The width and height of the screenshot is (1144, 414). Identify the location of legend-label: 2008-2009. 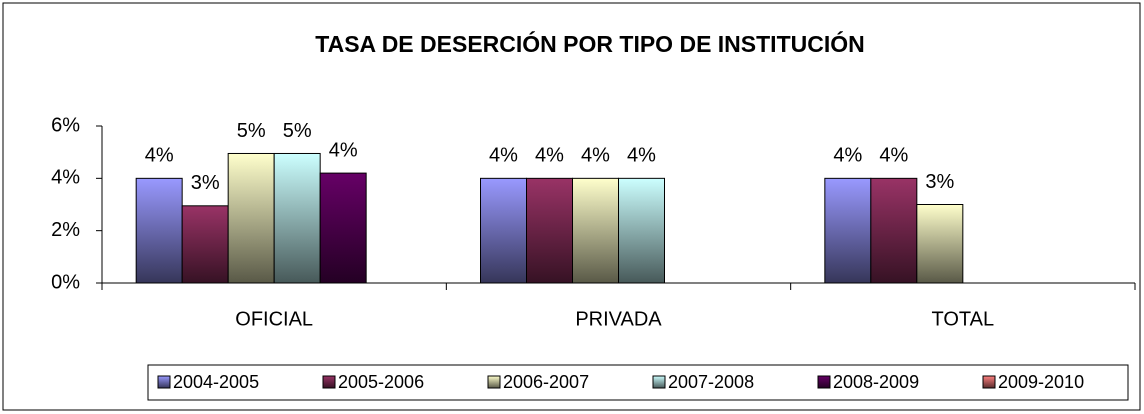
(876, 382).